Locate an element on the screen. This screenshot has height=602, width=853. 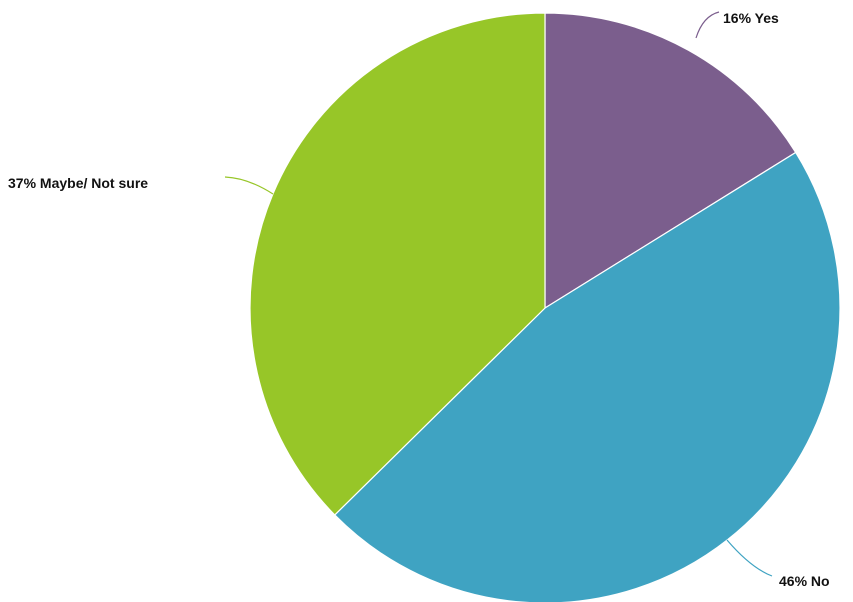
leader-line-maybe-not-sure is located at coordinates (249, 185).